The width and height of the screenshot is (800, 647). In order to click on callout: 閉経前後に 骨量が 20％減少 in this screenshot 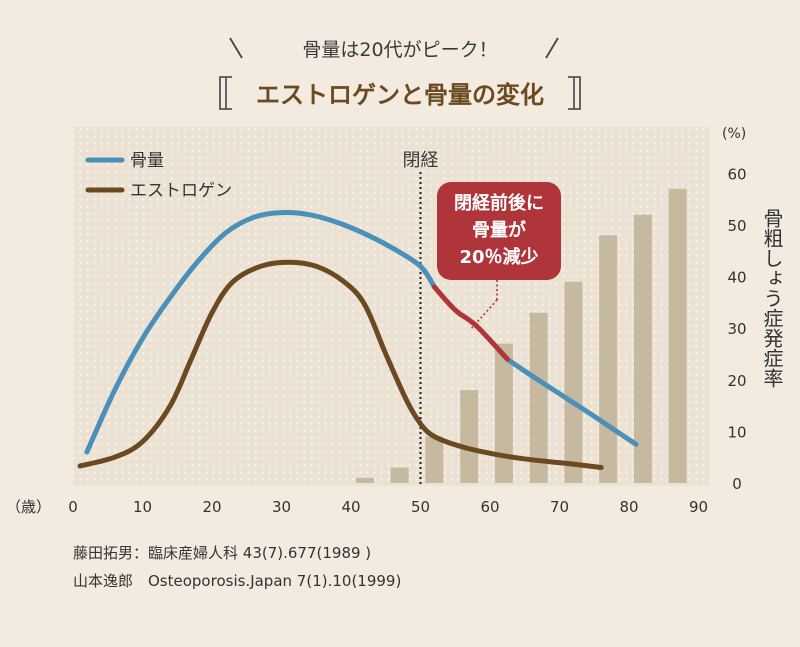, I will do `click(499, 256)`.